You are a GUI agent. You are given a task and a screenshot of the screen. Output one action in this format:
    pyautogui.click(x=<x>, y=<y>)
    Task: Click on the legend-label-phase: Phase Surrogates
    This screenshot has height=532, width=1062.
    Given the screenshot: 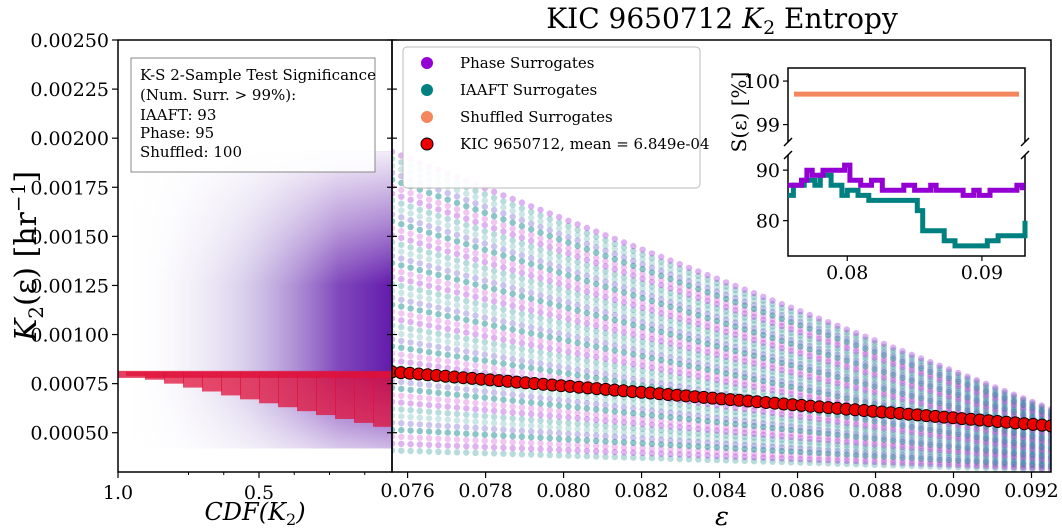 What is the action you would take?
    pyautogui.click(x=527, y=63)
    